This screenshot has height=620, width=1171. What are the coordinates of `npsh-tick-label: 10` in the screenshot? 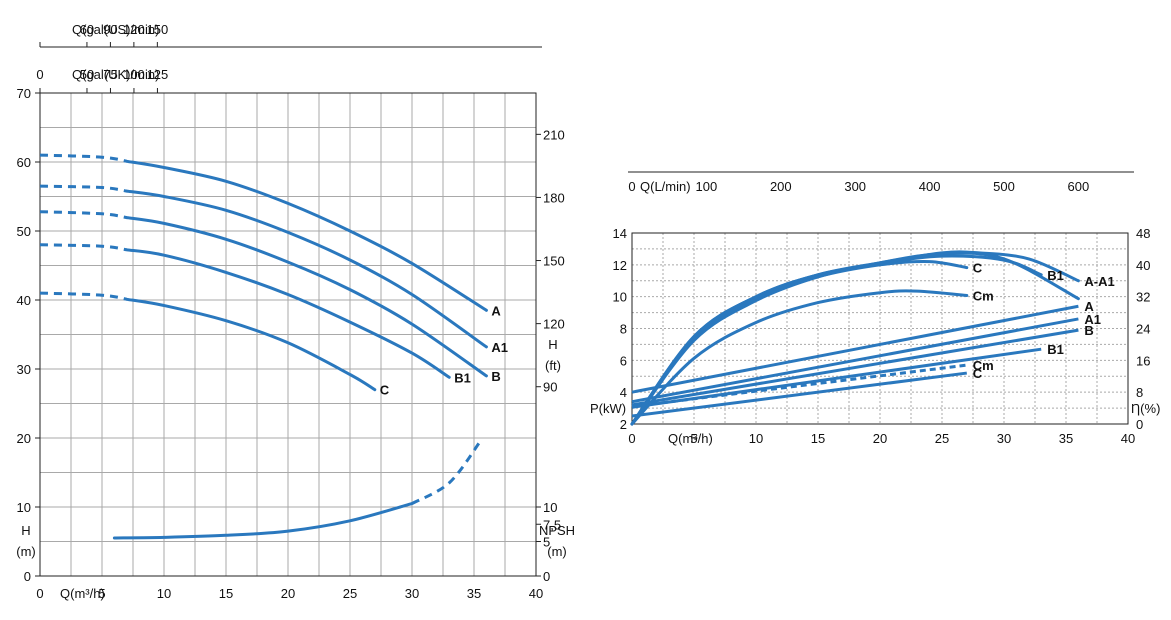 It's located at (550, 507).